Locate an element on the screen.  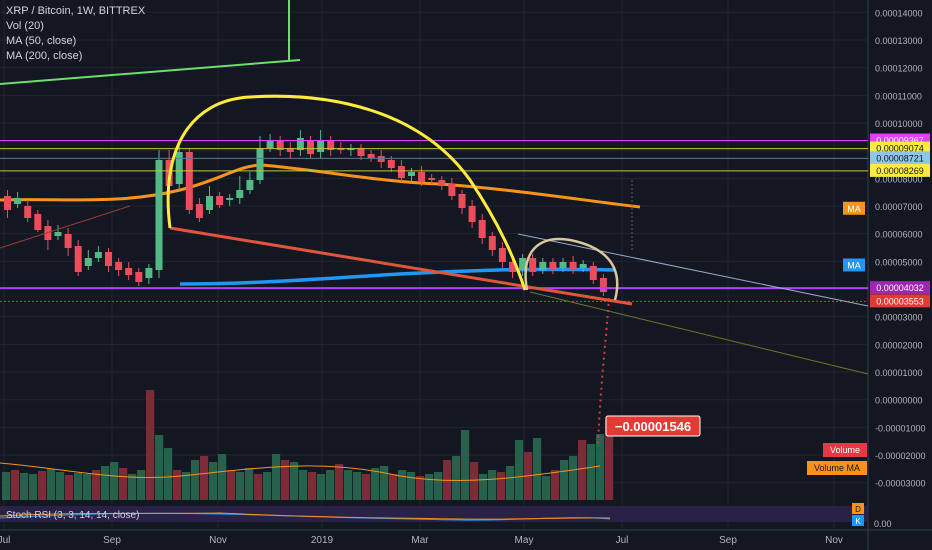
price-label-text: 0.00003553 is located at coordinates (900, 301).